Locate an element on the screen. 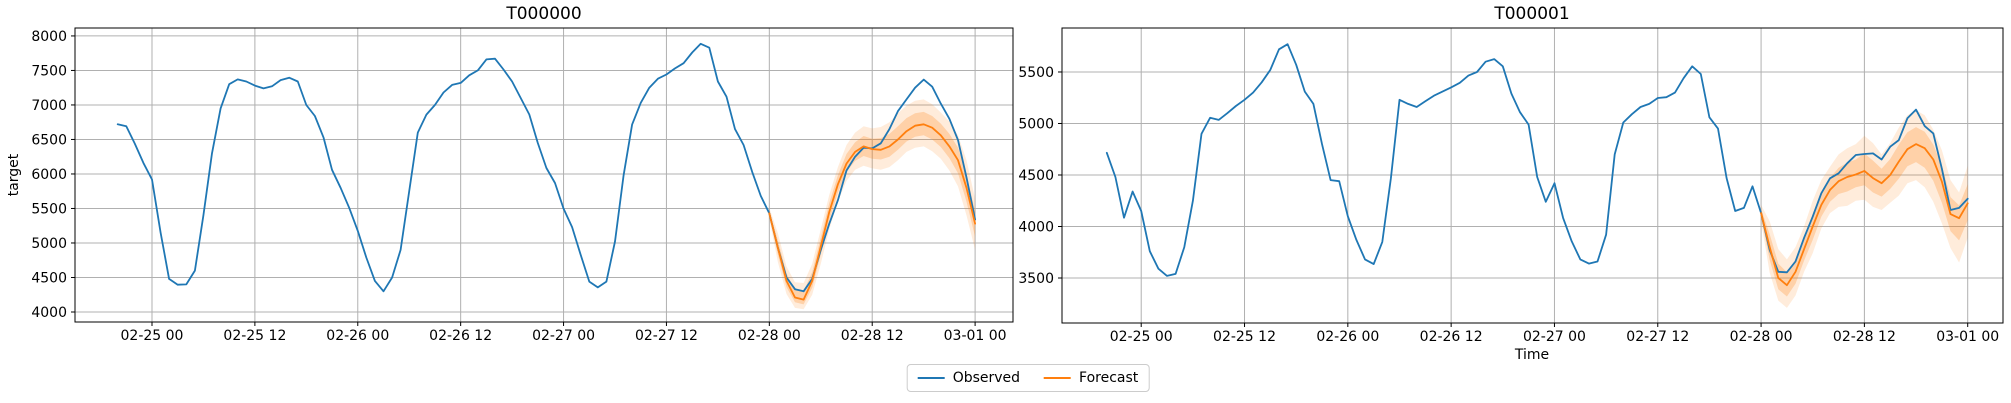 The width and height of the screenshot is (2011, 403). svg-text: 3500 is located at coordinates (1036, 279).